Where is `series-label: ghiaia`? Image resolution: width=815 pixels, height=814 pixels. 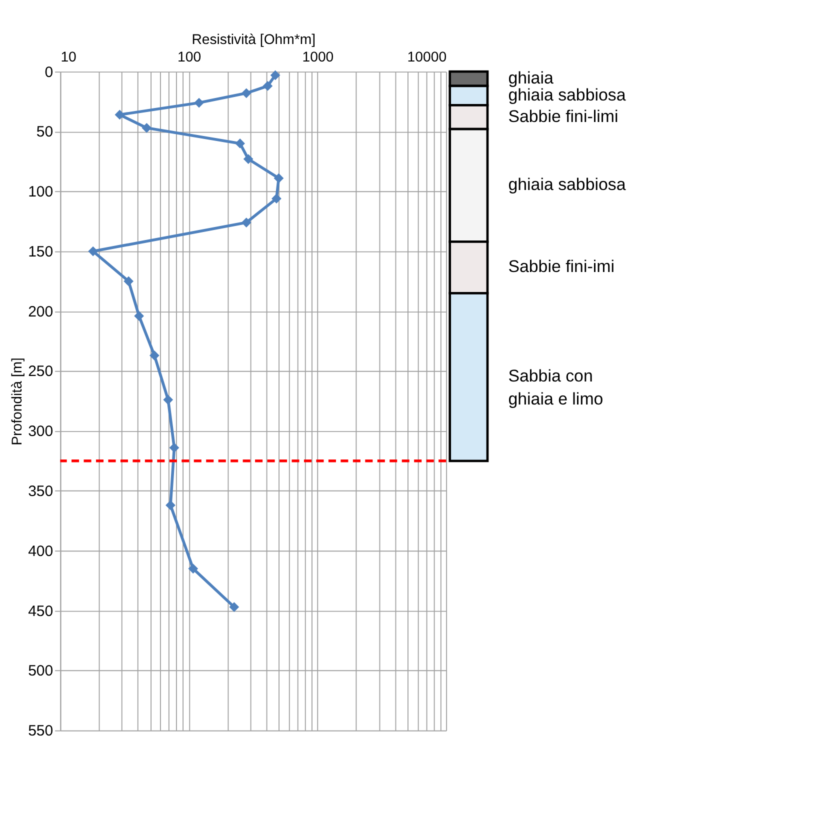 series-label: ghiaia is located at coordinates (531, 78).